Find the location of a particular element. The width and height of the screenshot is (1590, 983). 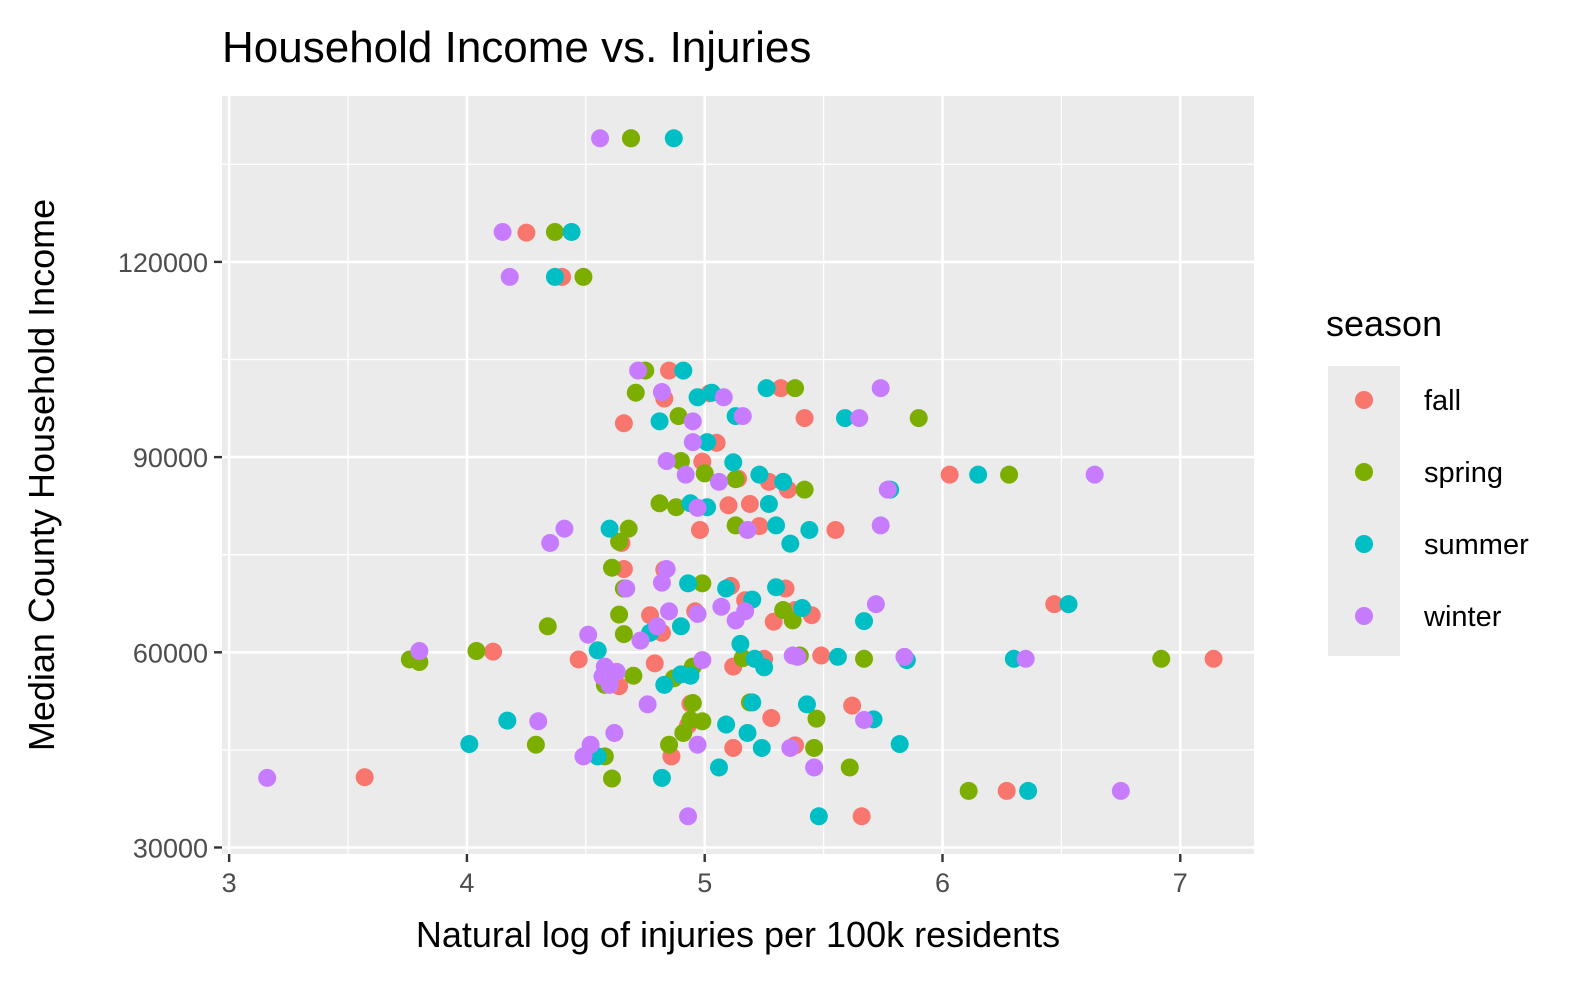

x-axis: 3 4 5 6 7 is located at coordinates (705, 876).